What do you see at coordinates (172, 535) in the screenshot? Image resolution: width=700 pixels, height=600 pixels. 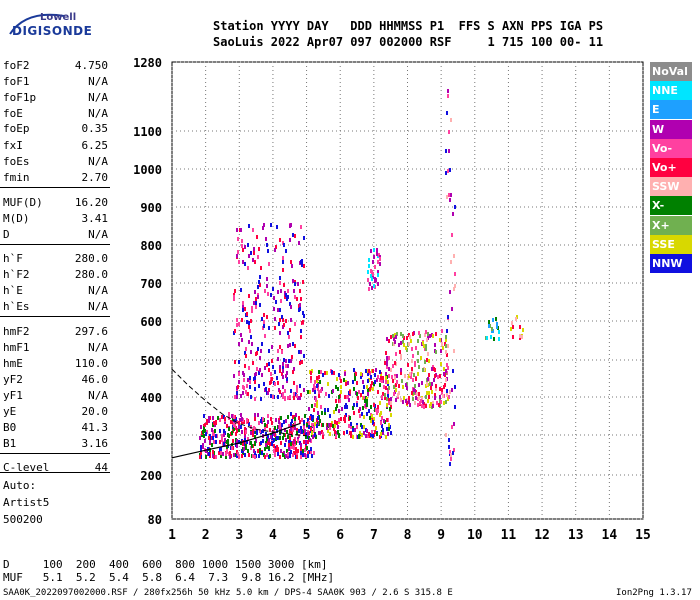 I see `x-tick-label: 1` at bounding box center [172, 535].